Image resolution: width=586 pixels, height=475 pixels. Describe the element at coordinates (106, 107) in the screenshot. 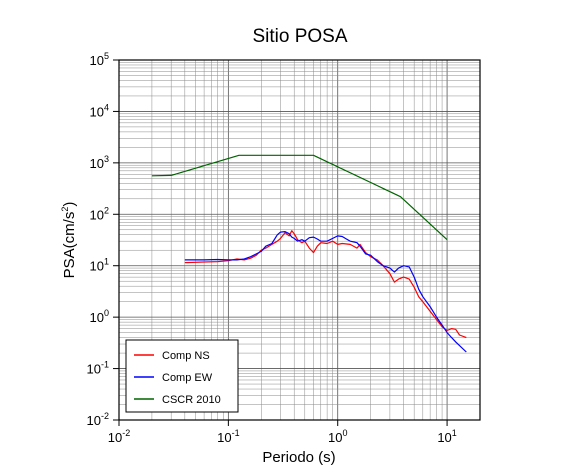

I see `y-tick-exp: 4` at that location.